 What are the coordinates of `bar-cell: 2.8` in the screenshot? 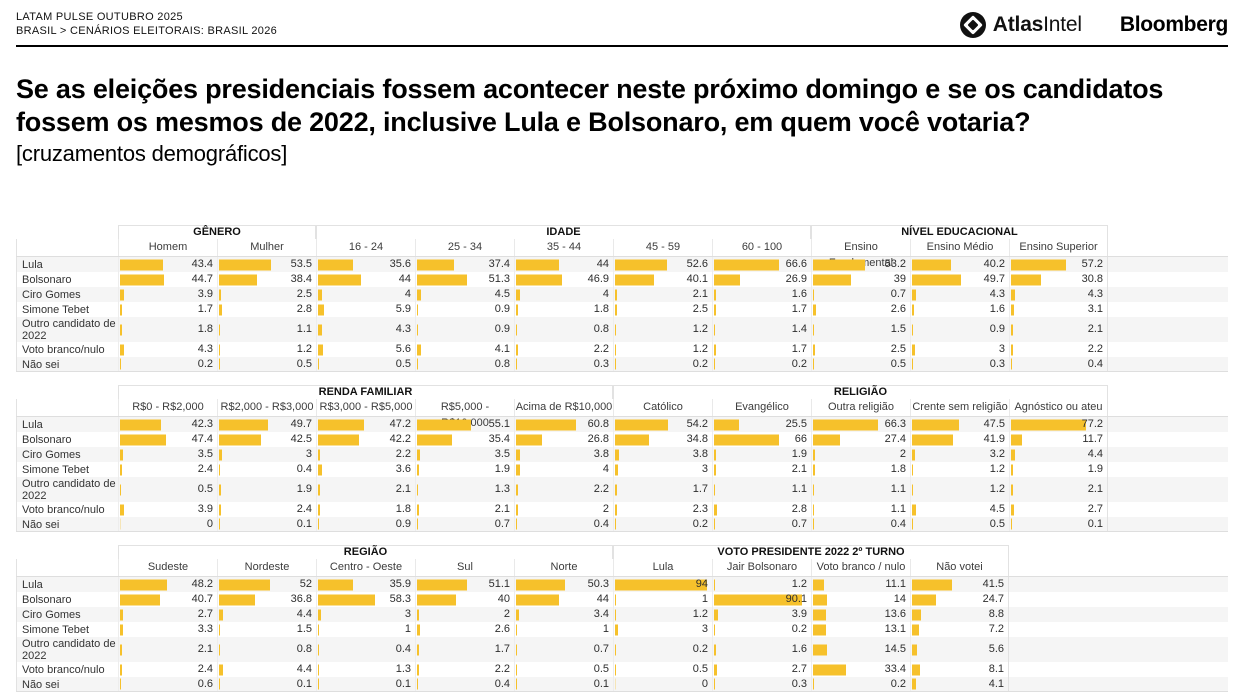 It's located at (266, 309).